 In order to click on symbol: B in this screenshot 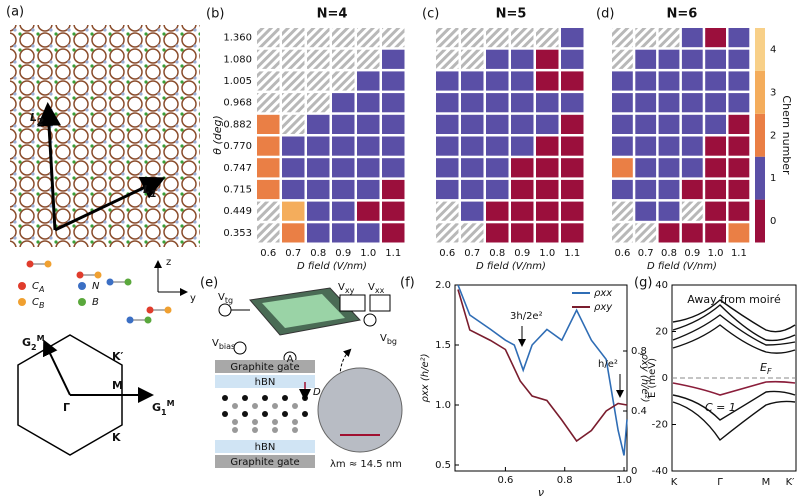, I will do `click(95, 302)`.